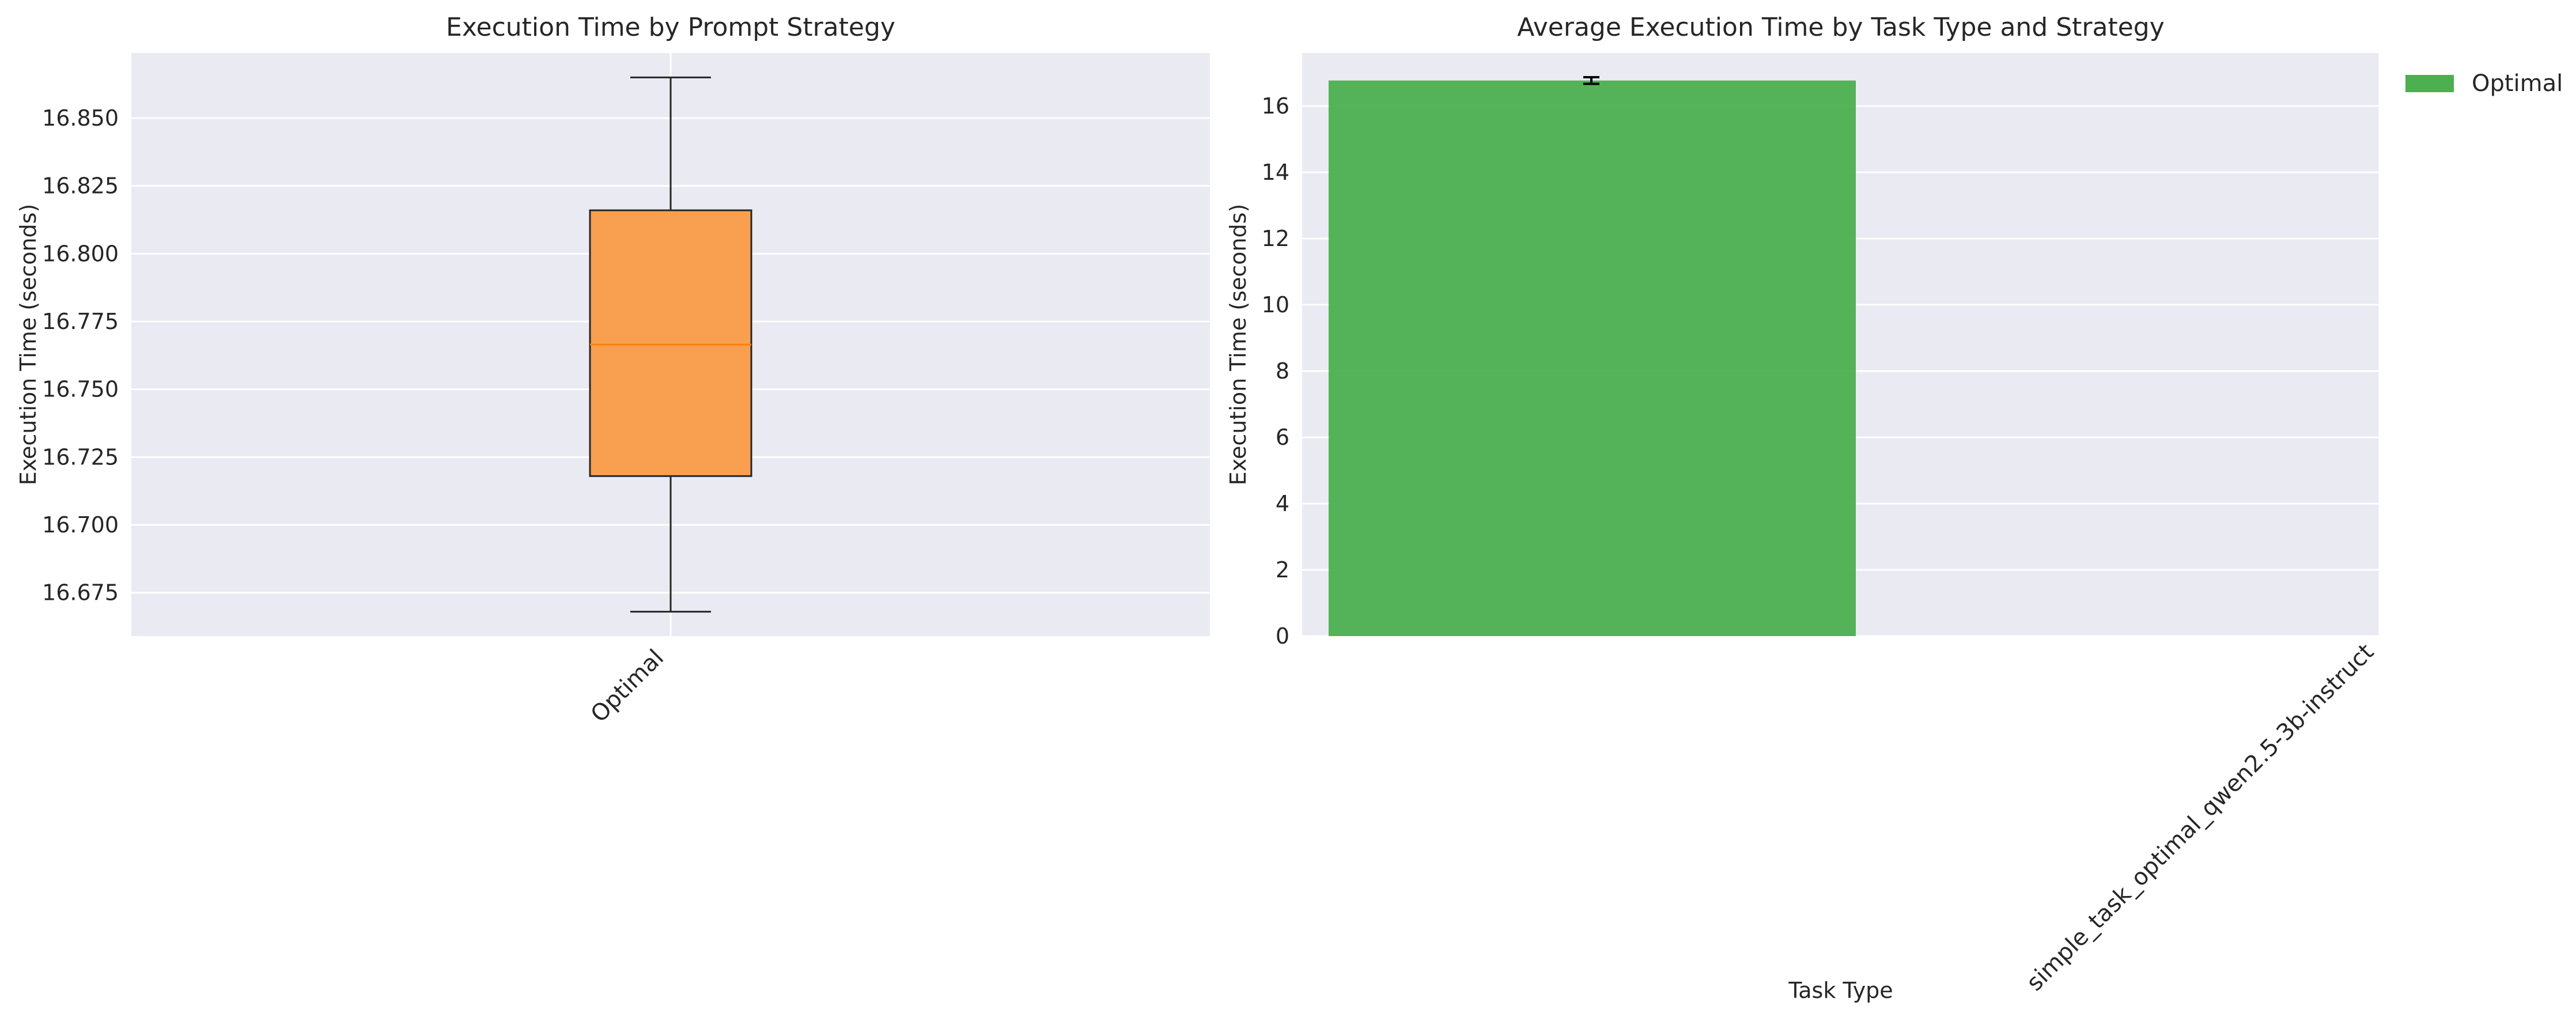 The width and height of the screenshot is (2576, 1021). I want to click on y-tick-label: 16.750, so click(80, 390).